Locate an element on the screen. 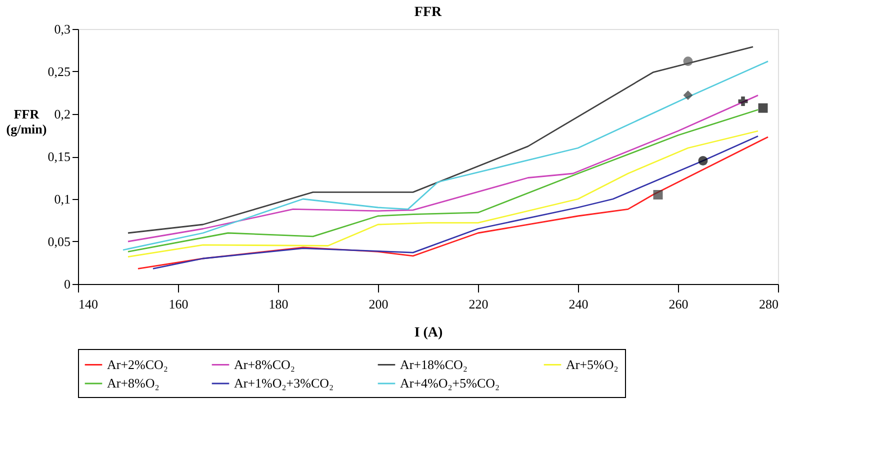  legend-label: Ar+2%CO₂ is located at coordinates (137, 364).